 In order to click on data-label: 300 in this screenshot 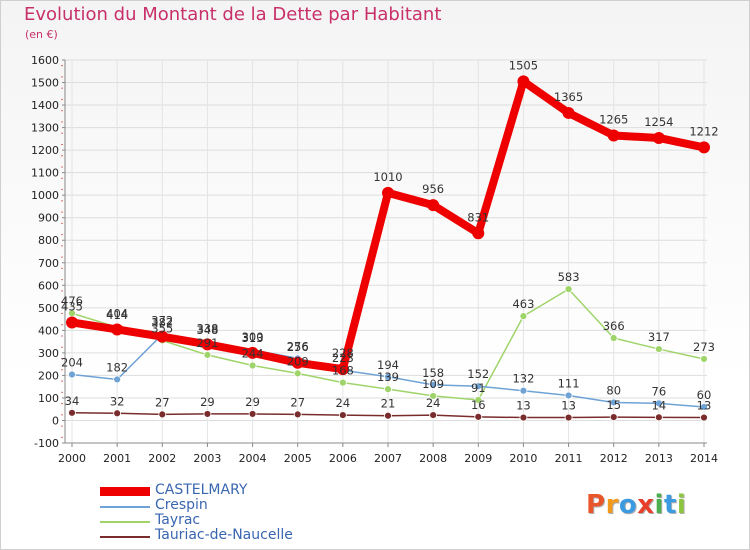, I will do `click(253, 337)`.